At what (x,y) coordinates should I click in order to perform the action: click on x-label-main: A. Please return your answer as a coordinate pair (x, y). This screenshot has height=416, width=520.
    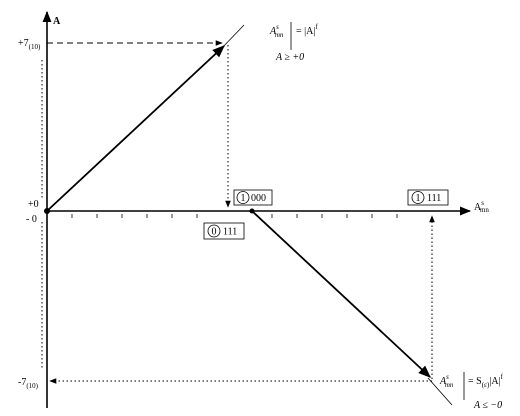
    Looking at the image, I should click on (478, 207).